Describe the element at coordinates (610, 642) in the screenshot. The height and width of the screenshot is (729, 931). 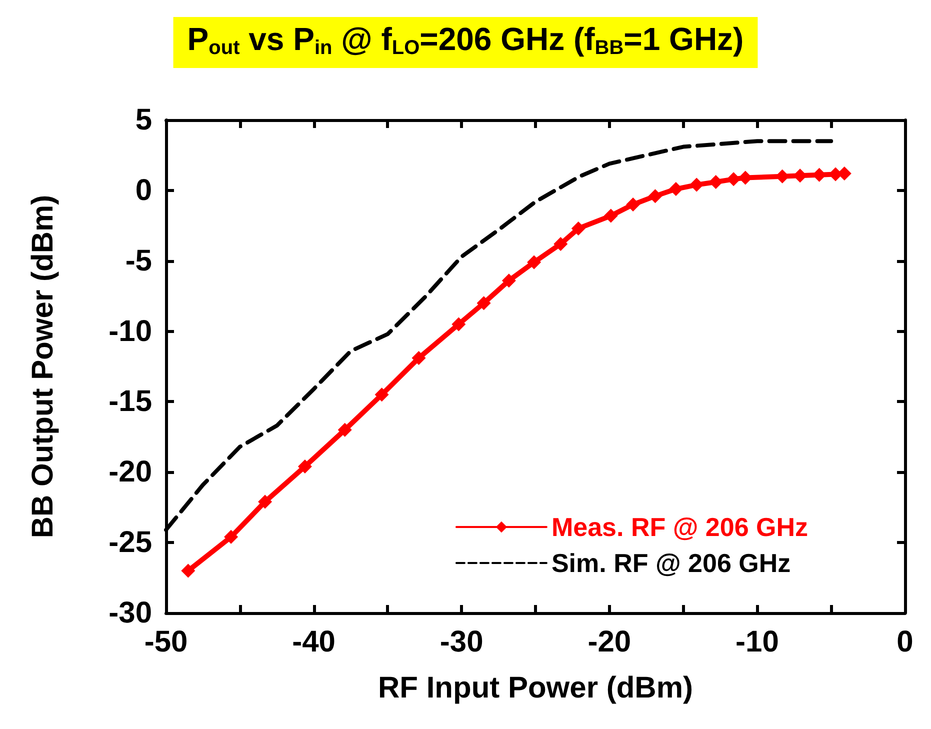
I see `x-tick-label: -20` at that location.